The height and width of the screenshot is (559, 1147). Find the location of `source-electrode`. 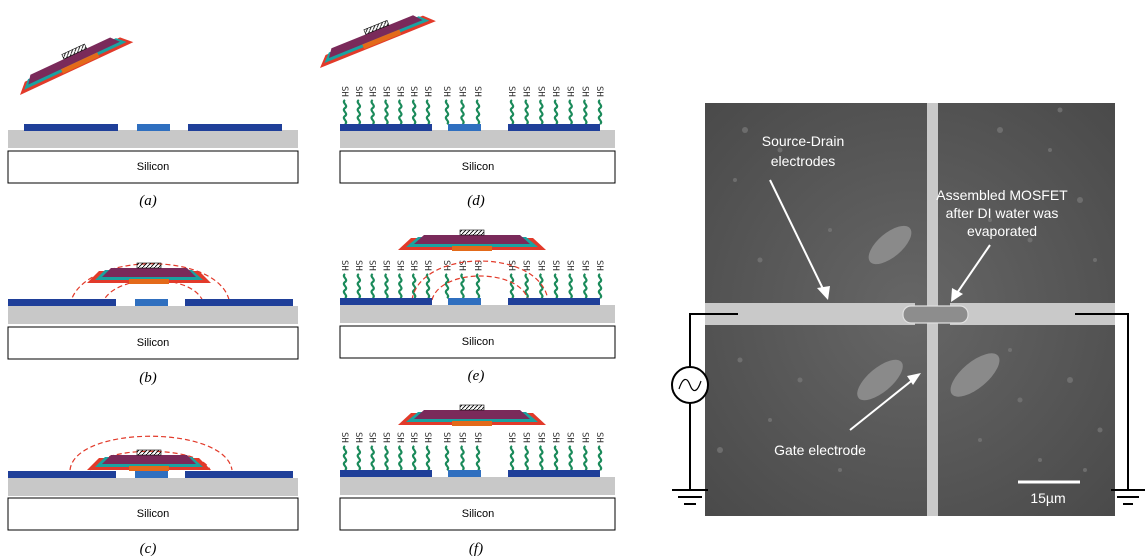

source-electrode is located at coordinates (810, 314).